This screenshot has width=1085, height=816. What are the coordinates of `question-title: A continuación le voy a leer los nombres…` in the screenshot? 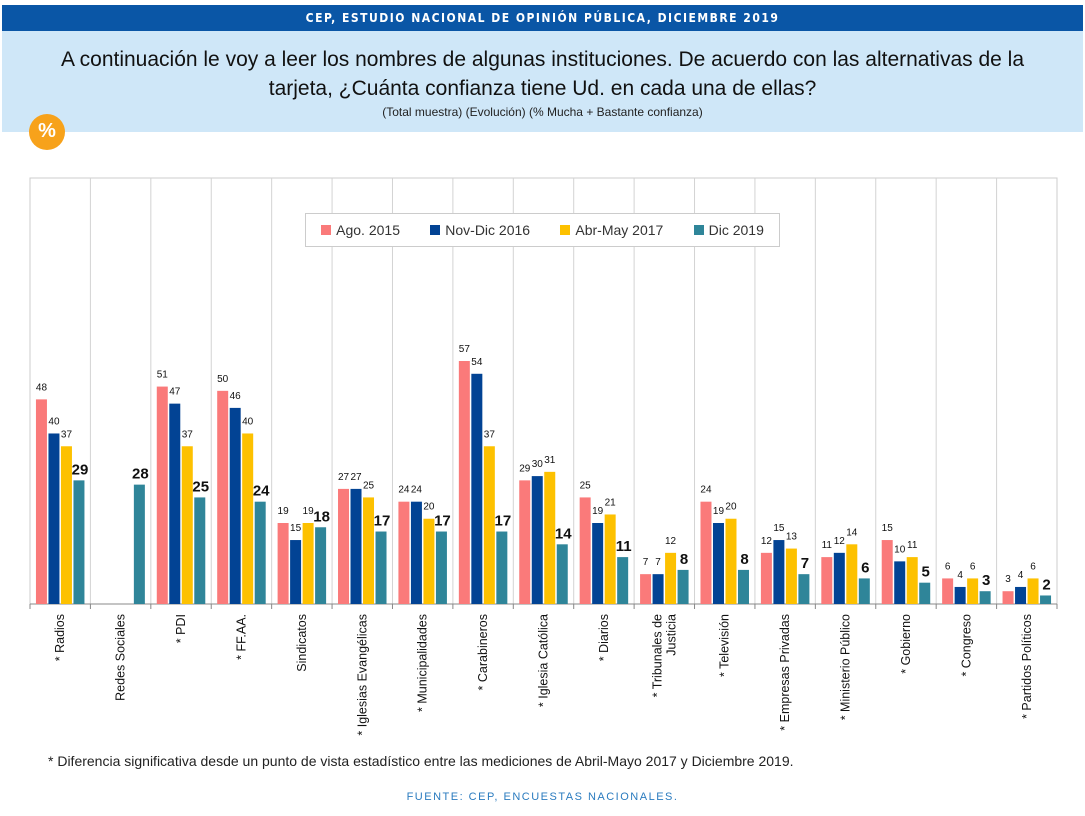 It's located at (542, 74).